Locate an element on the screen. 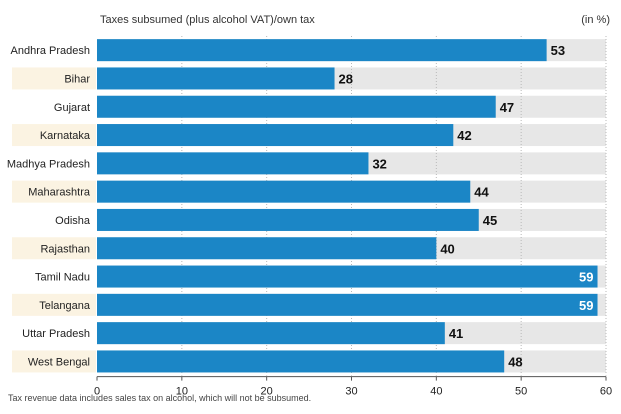 Image resolution: width=621 pixels, height=414 pixels. data-label: 48 is located at coordinates (515, 361).